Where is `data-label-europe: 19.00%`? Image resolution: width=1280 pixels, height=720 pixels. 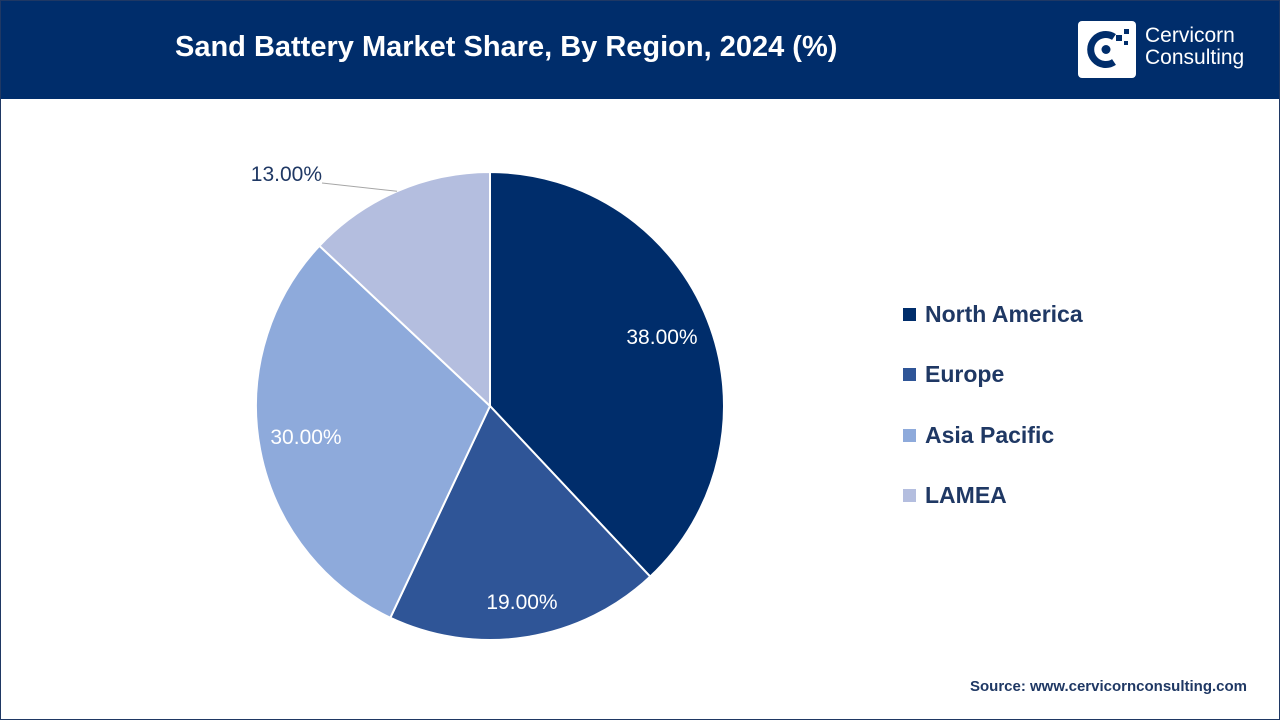
data-label-europe: 19.00% is located at coordinates (521, 602).